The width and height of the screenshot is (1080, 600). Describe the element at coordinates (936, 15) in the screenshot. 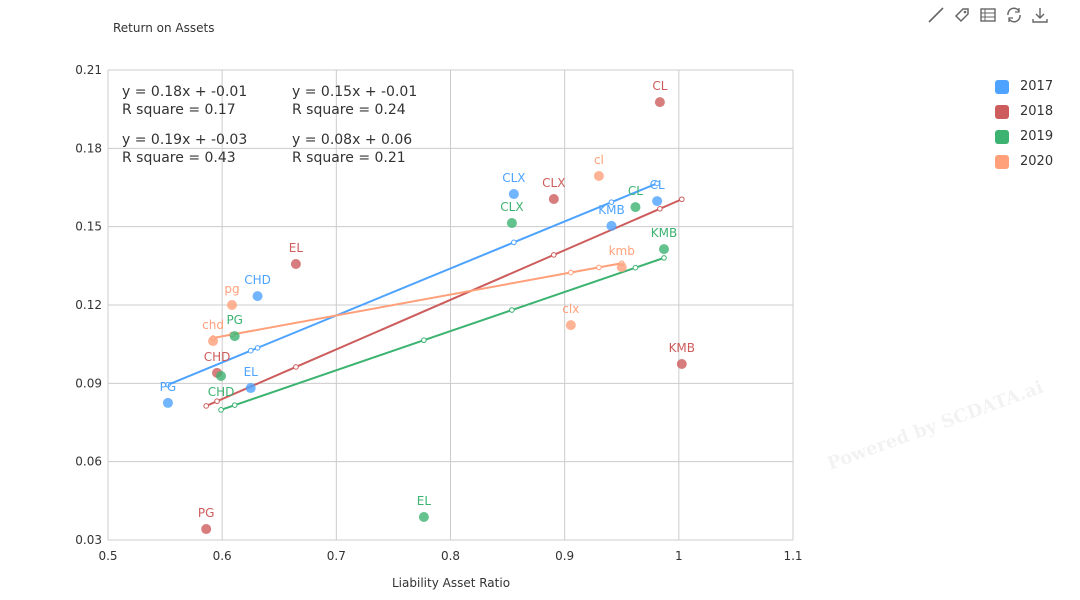

I see `line-icon` at that location.